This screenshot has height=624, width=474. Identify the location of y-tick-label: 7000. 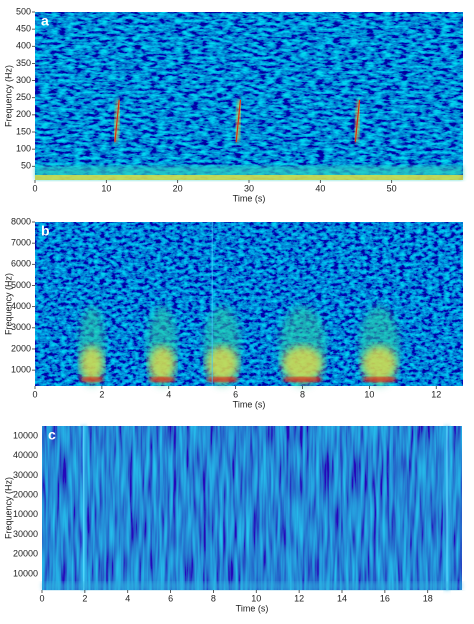
(21, 243).